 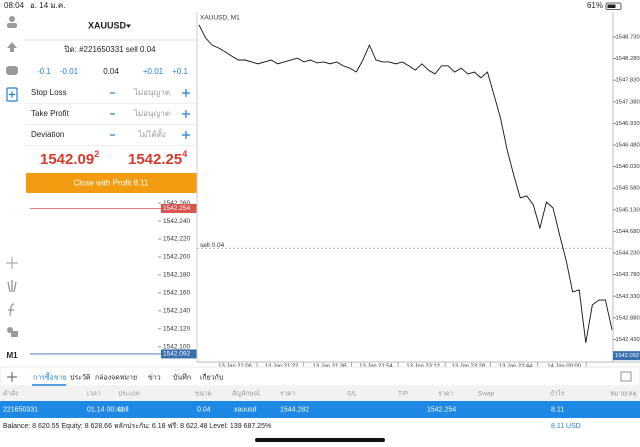 What do you see at coordinates (486, 394) in the screenshot?
I see `column-header: Swap` at bounding box center [486, 394].